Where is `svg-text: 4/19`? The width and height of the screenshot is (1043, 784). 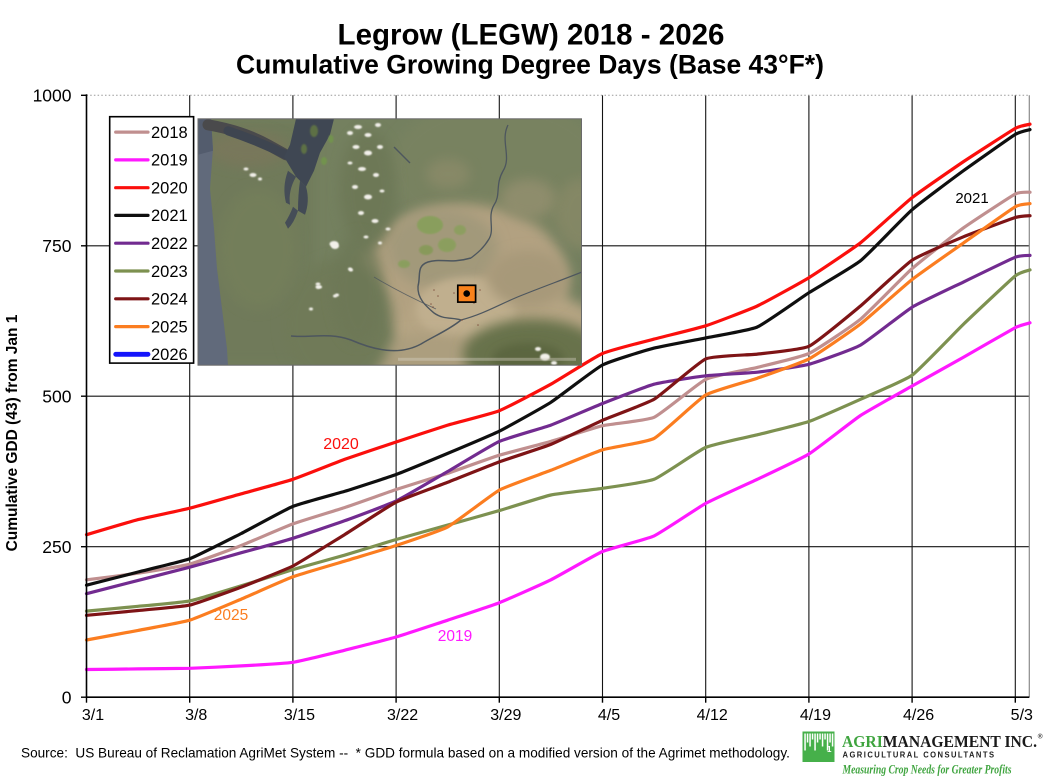 svg-text: 4/19 is located at coordinates (815, 715).